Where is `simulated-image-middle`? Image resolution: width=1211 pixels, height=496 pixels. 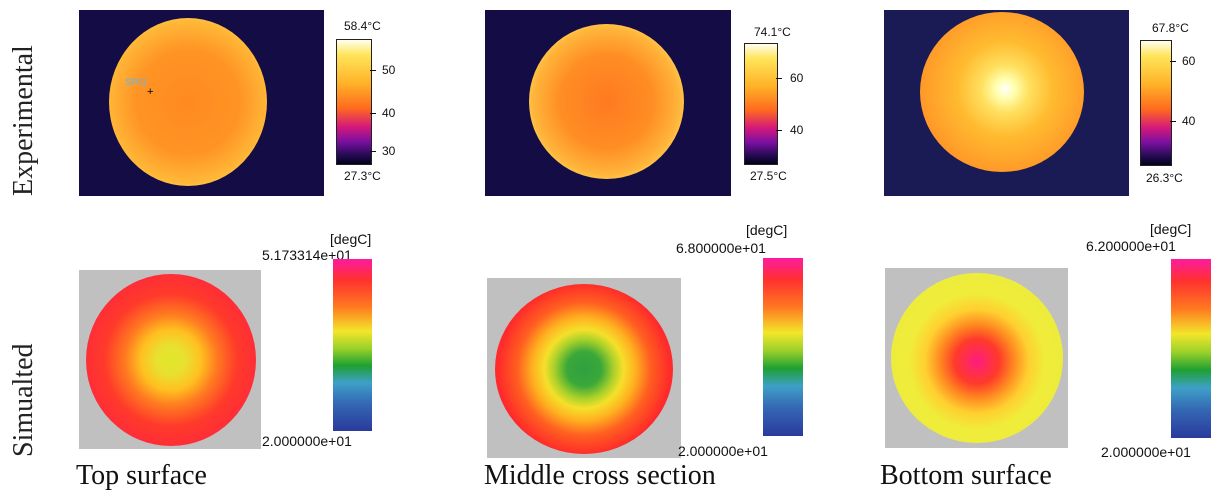 simulated-image-middle is located at coordinates (584, 368).